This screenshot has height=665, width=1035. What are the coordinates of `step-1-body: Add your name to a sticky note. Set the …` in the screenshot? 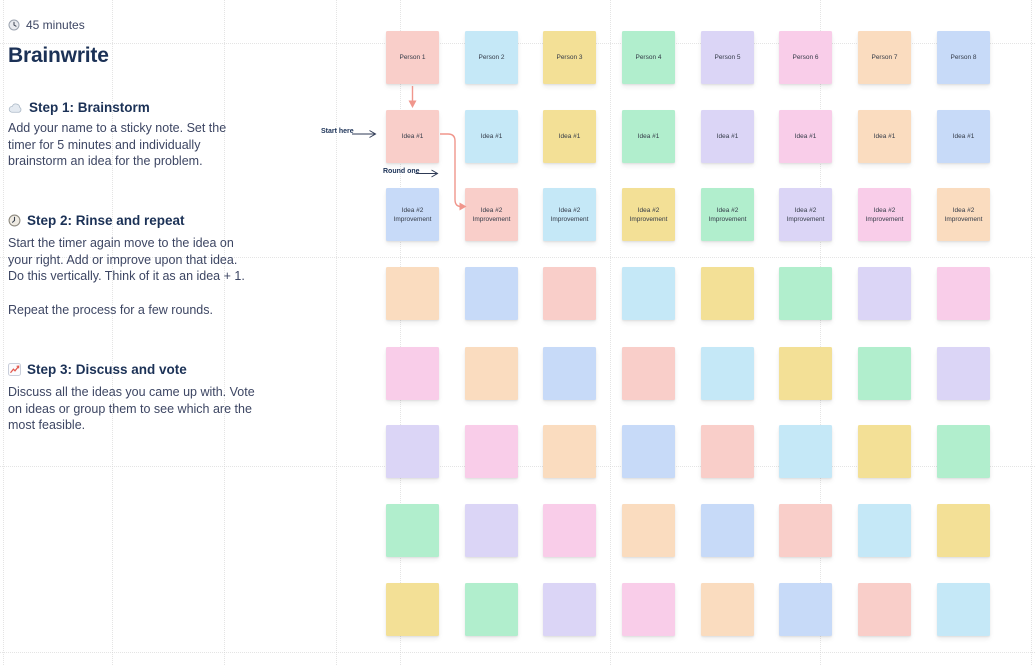 It's located at (117, 144).